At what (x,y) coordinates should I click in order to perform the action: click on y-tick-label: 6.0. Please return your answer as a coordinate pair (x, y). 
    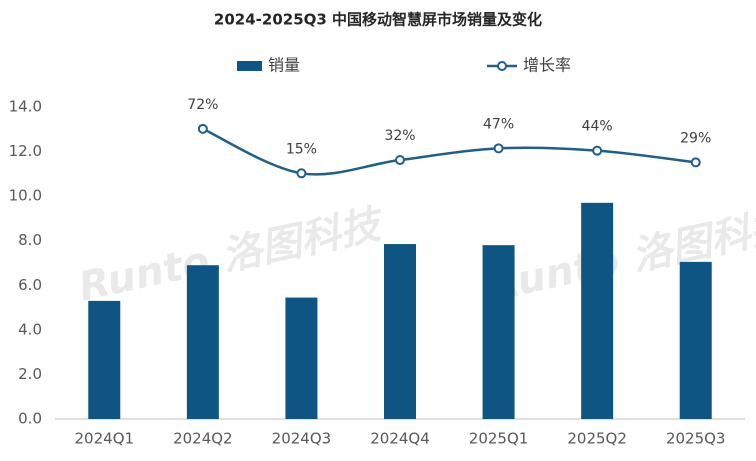
    Looking at the image, I should click on (30, 285).